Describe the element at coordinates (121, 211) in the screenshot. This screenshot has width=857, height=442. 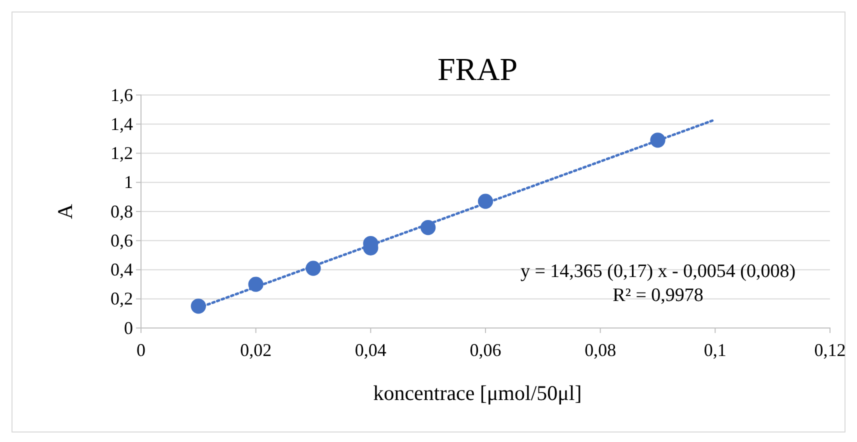
I see `y-tick-label: 0,8` at that location.